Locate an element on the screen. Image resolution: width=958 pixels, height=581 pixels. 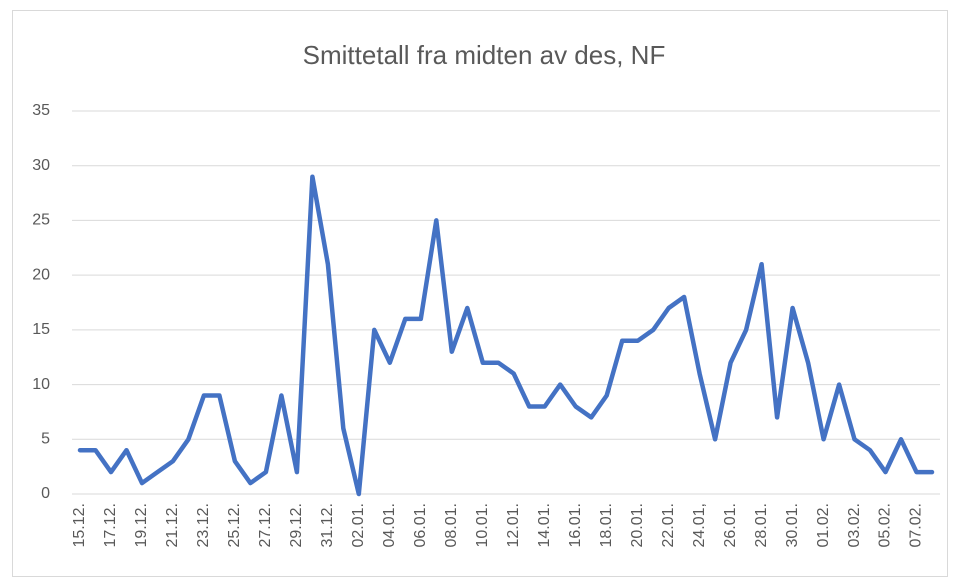
y-tick-label: 5 is located at coordinates (45, 439).